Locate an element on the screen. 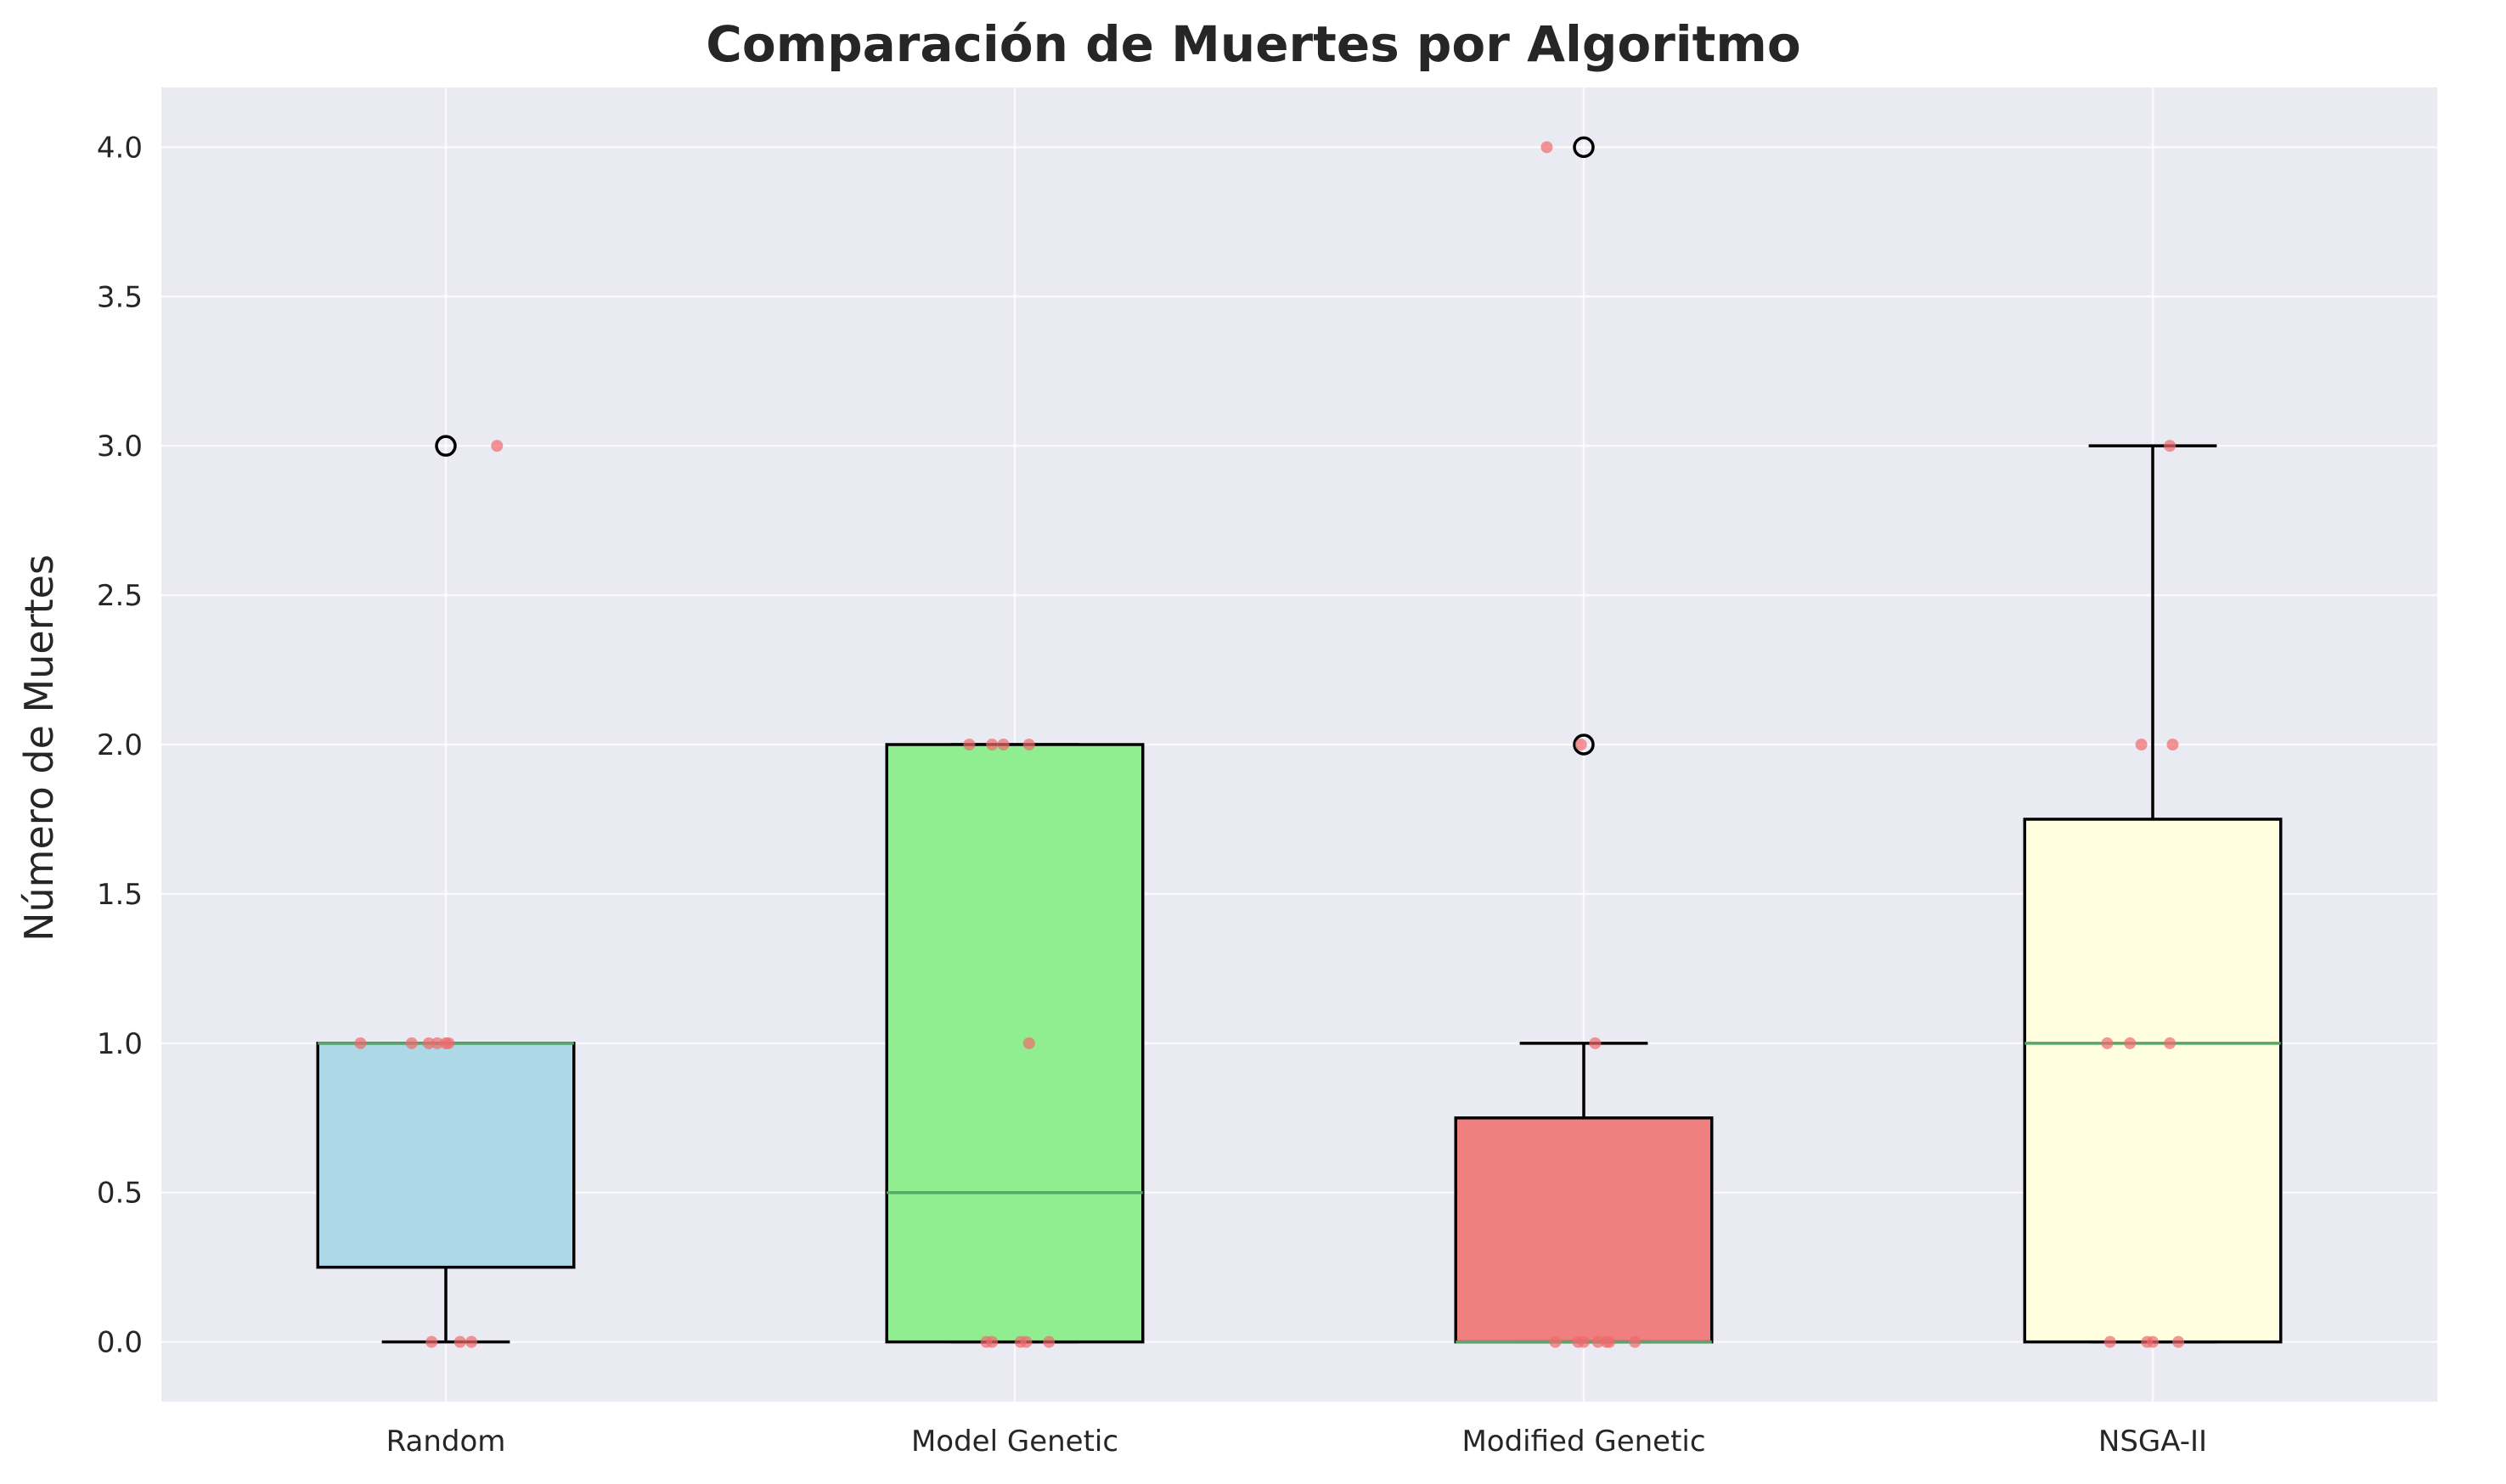 The height and width of the screenshot is (1484, 2506). chart-title: Comparación de Muertes por Algoritmo is located at coordinates (1253, 44).